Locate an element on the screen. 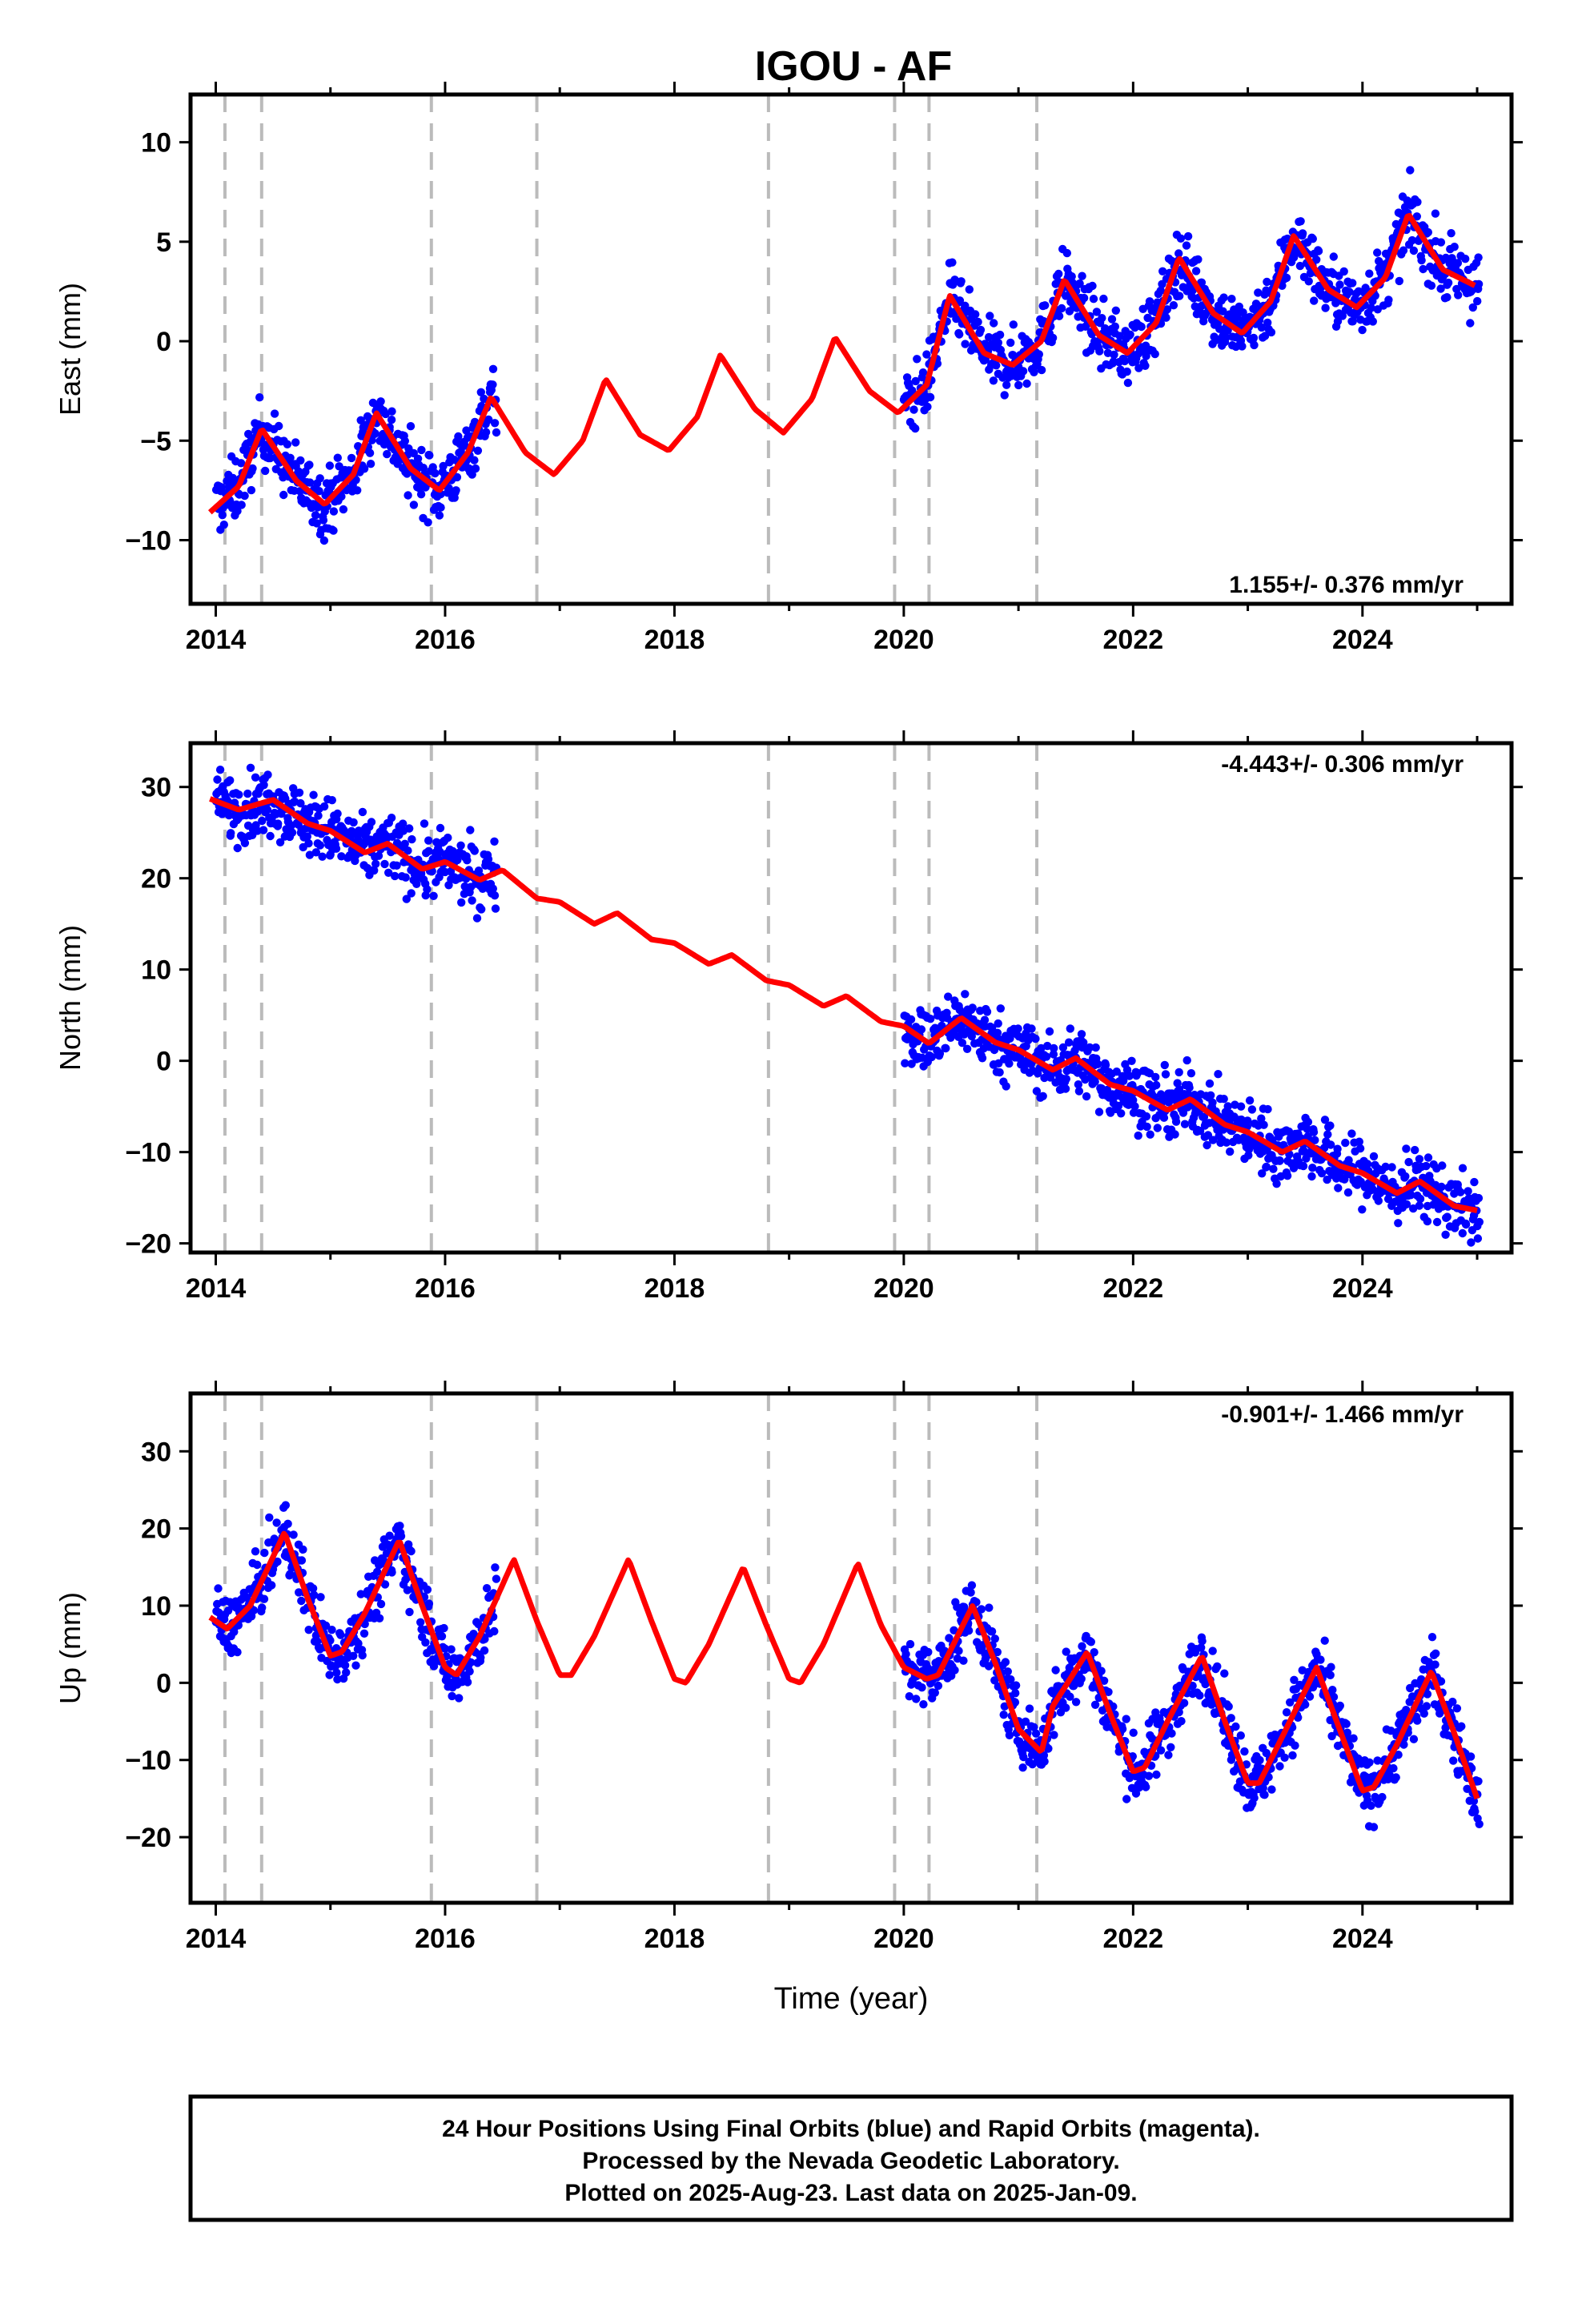  north-x-tick-label: 2018 is located at coordinates (674, 1288).